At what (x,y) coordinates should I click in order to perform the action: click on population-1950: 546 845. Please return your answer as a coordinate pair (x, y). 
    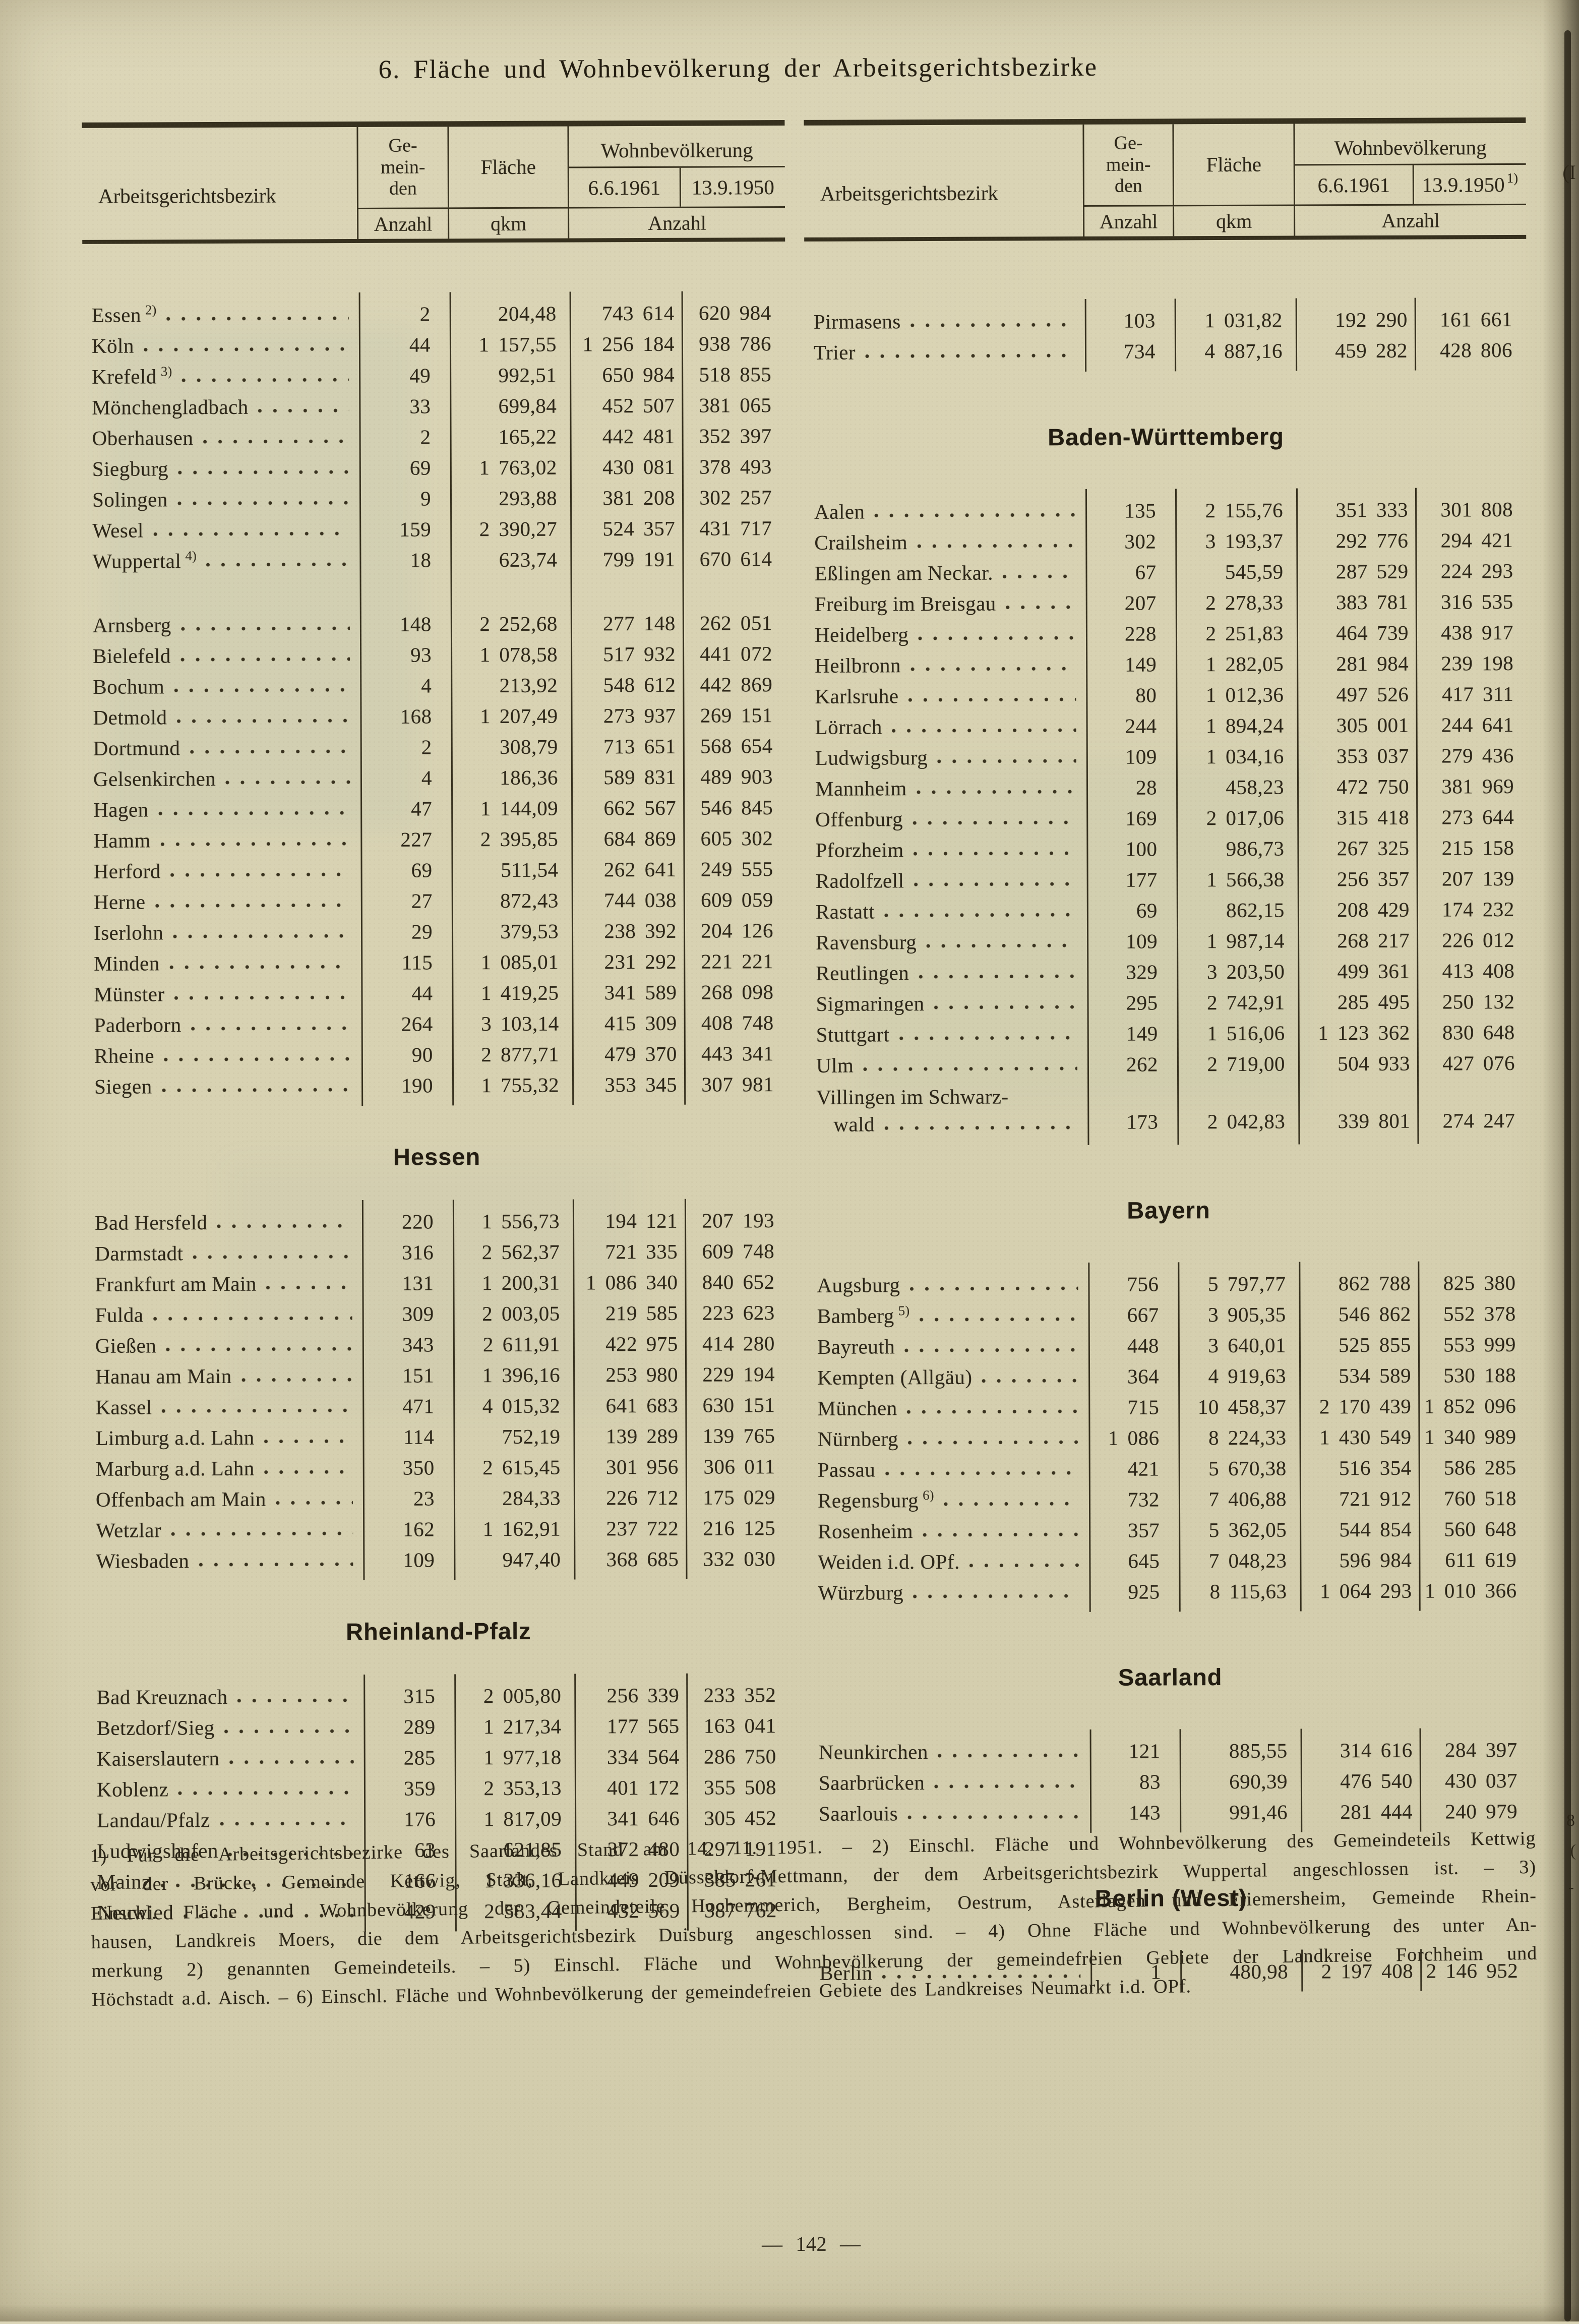
    Looking at the image, I should click on (736, 807).